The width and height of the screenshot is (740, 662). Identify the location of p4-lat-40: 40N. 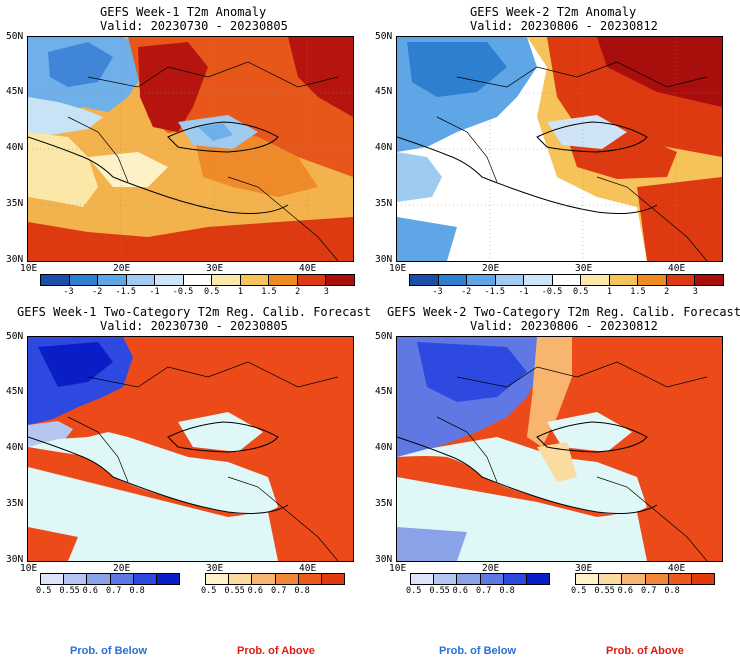
(384, 447).